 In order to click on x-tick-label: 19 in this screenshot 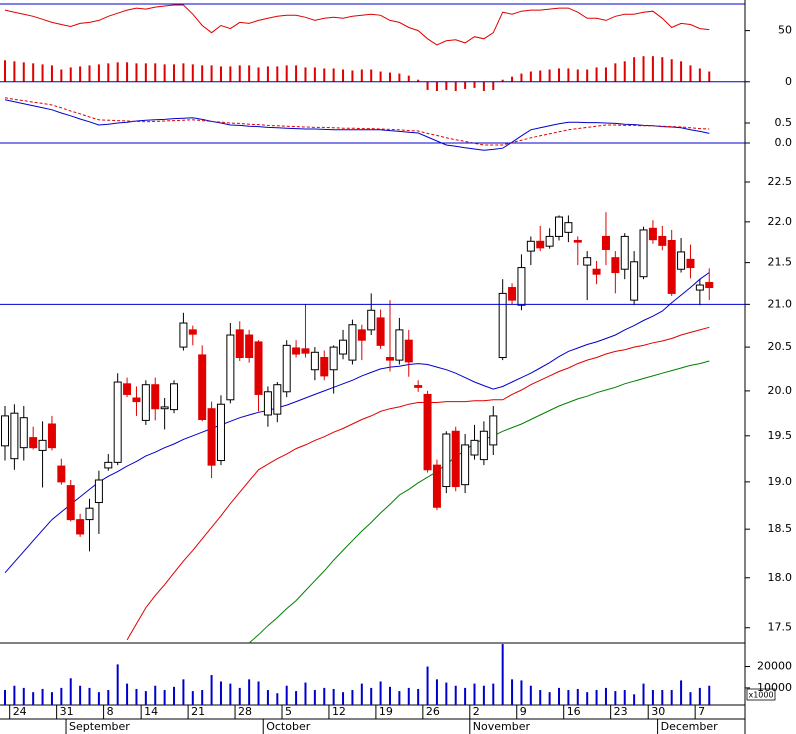, I will do `click(386, 711)`.